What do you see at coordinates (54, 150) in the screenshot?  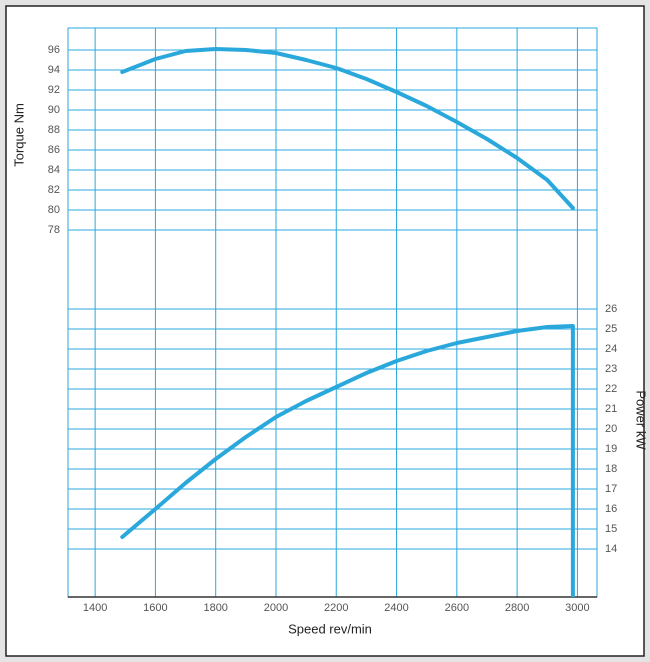 I see `y-tick-label: 86` at bounding box center [54, 150].